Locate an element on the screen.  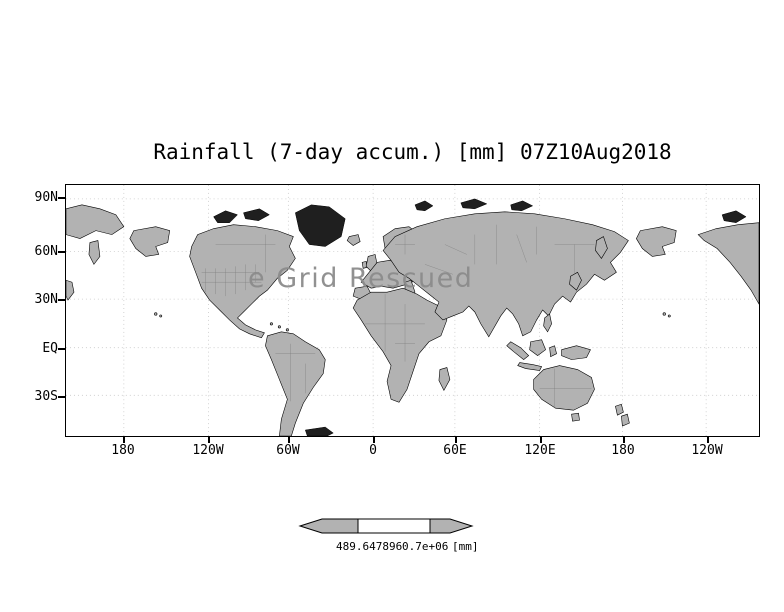
landmass-greenland is located at coordinates (320, 225).